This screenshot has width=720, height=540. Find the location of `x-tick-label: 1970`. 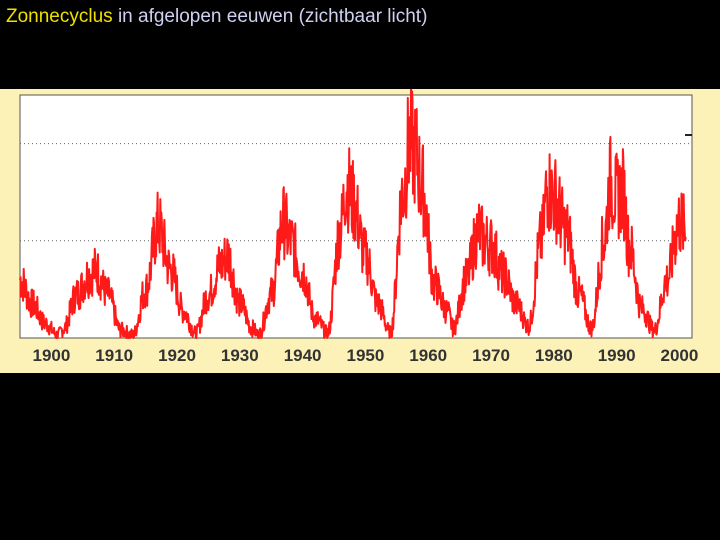

x-tick-label: 1970 is located at coordinates (491, 355).